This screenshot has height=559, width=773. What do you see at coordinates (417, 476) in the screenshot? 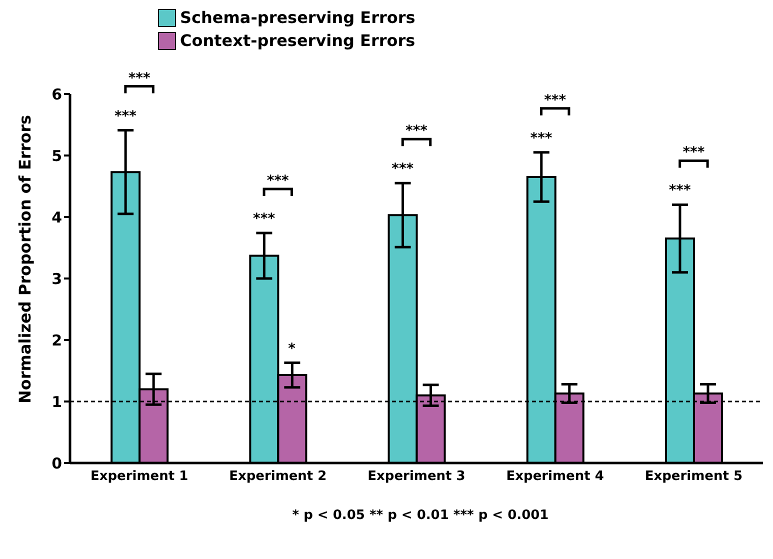
I see `x-tick-label: Experiment 3` at bounding box center [417, 476].